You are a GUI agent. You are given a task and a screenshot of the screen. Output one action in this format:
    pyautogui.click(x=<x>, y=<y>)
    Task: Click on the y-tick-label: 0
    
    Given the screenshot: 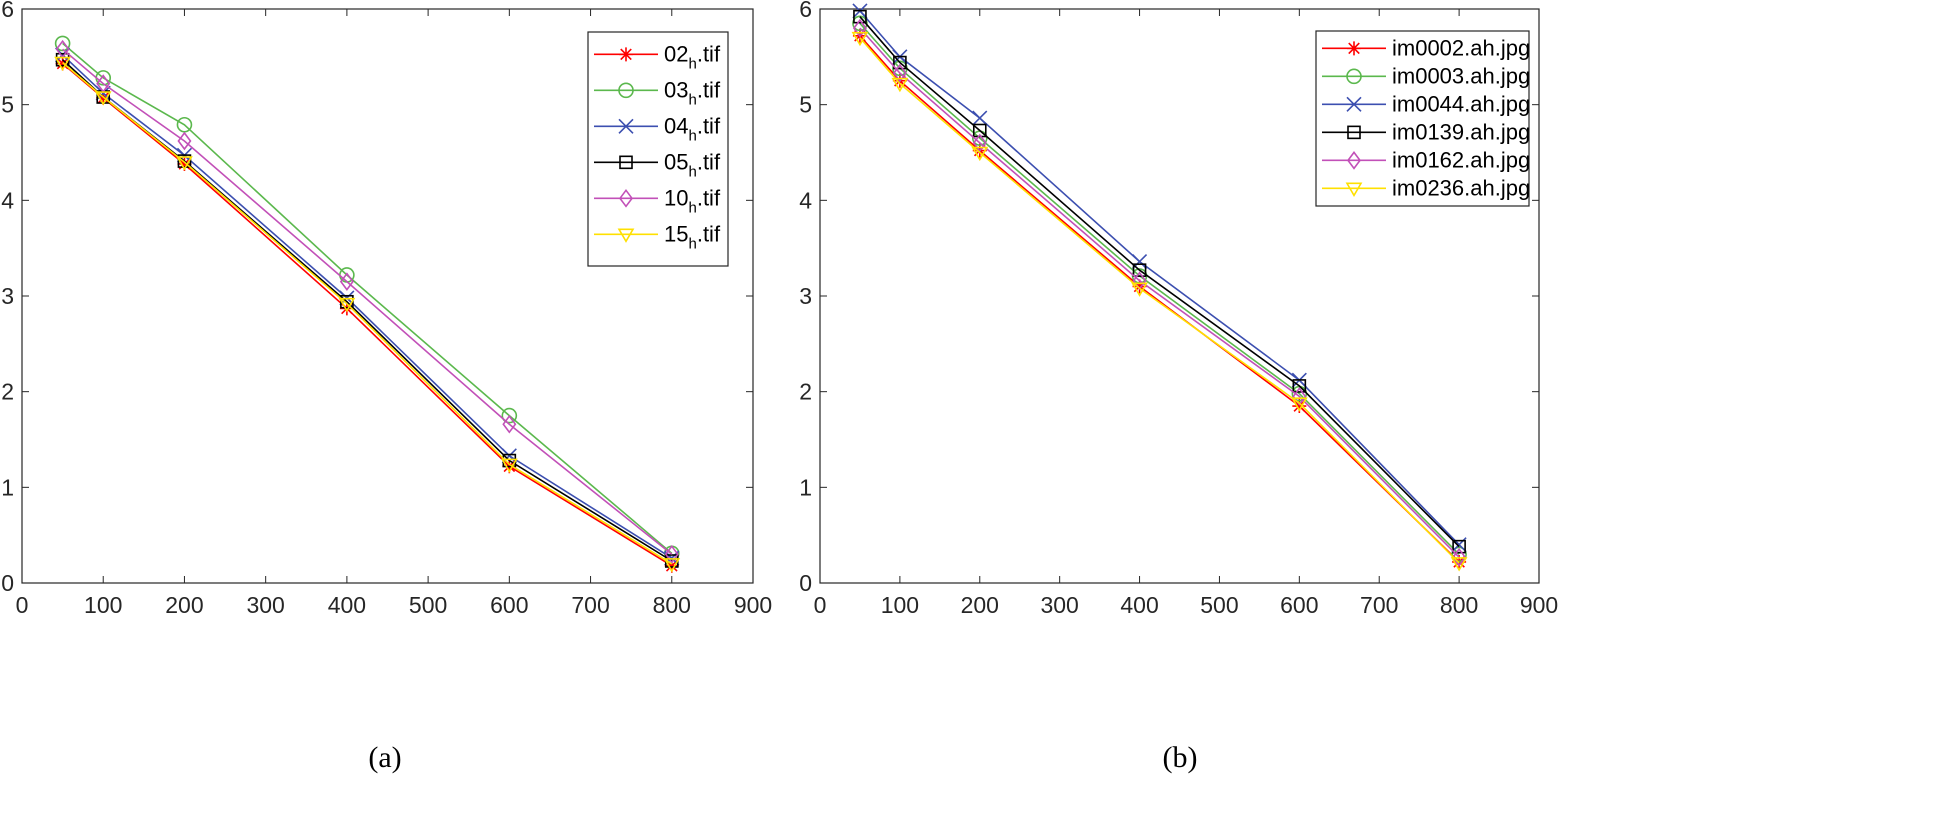 What is the action you would take?
    pyautogui.click(x=7, y=583)
    